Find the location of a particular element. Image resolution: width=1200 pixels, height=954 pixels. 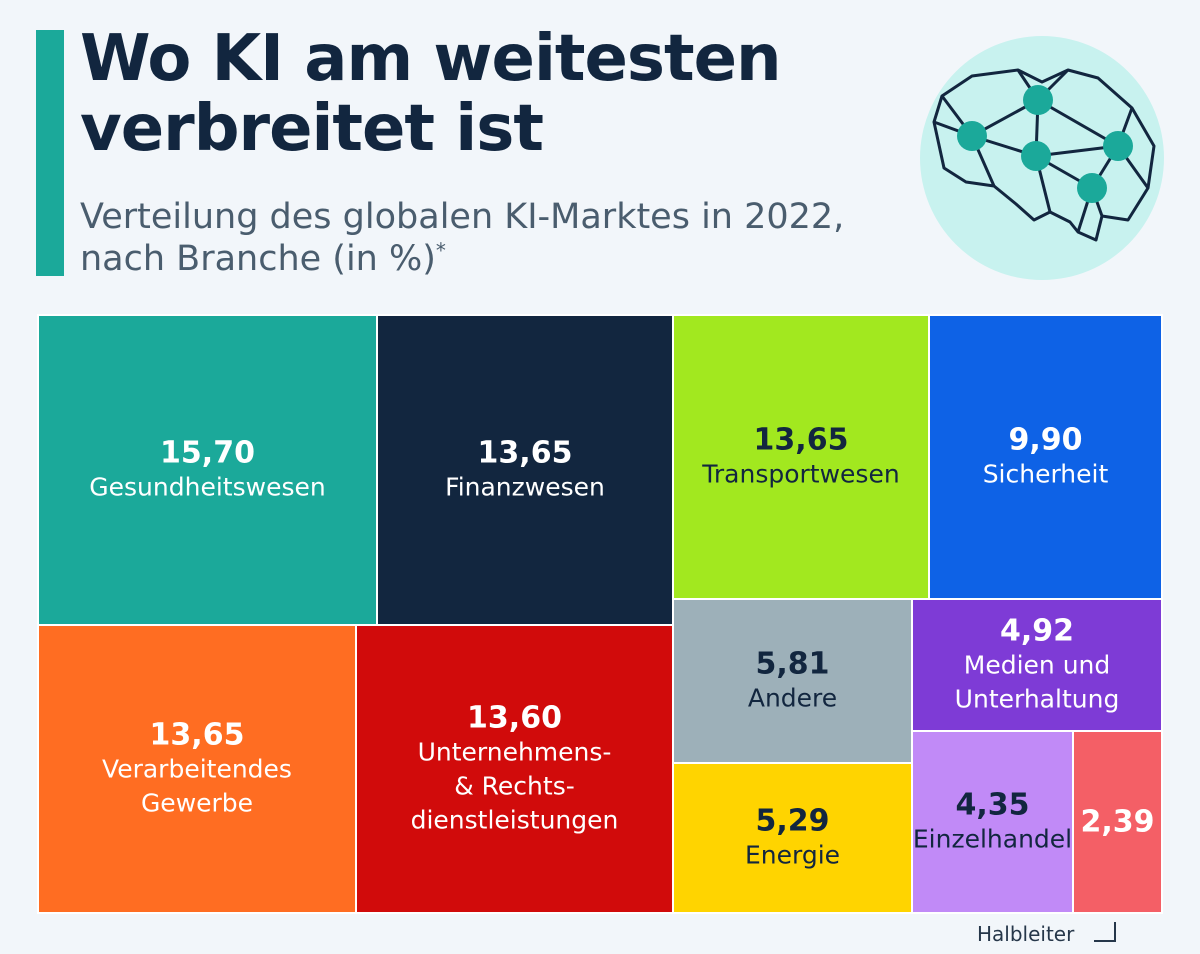

title-accent-bar is located at coordinates (50, 153).